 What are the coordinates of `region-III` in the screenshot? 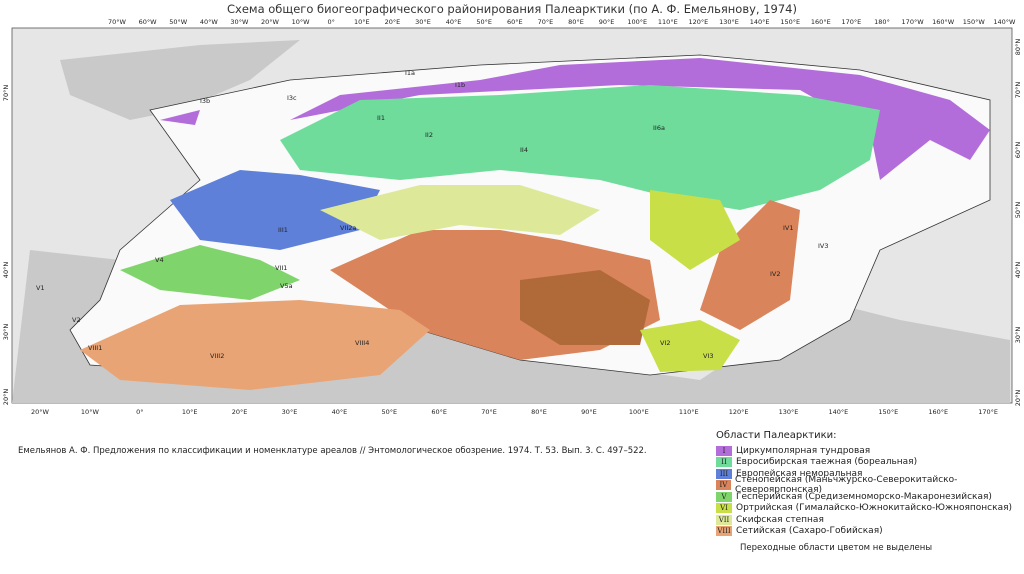 It's located at (275, 210).